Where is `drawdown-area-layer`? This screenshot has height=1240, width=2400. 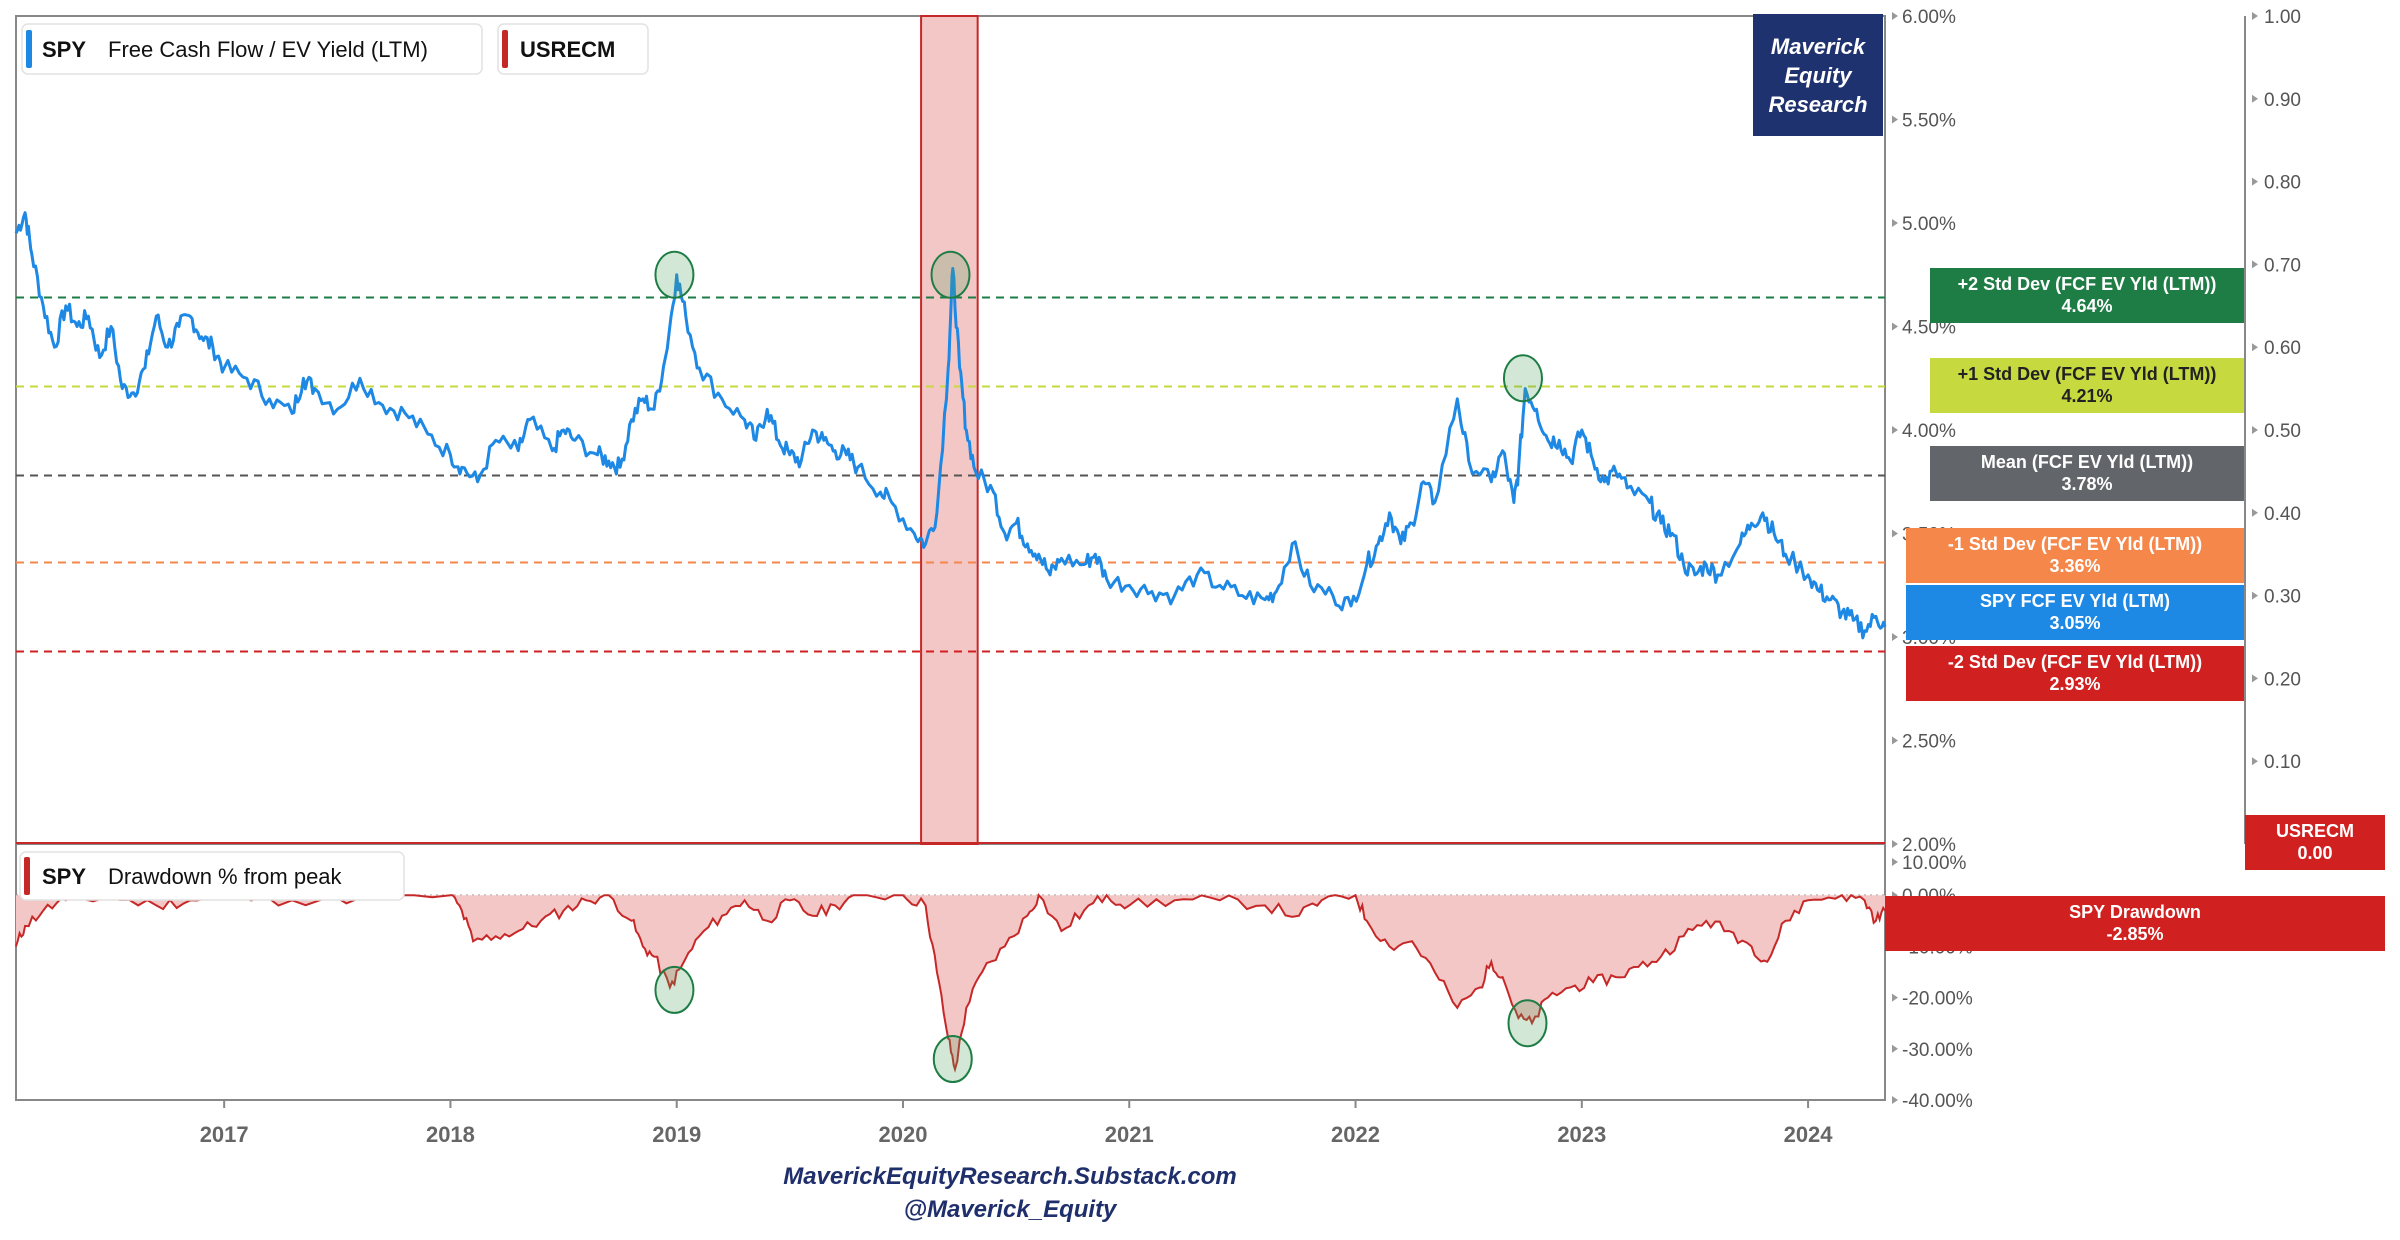 drawdown-area-layer is located at coordinates (950, 983).